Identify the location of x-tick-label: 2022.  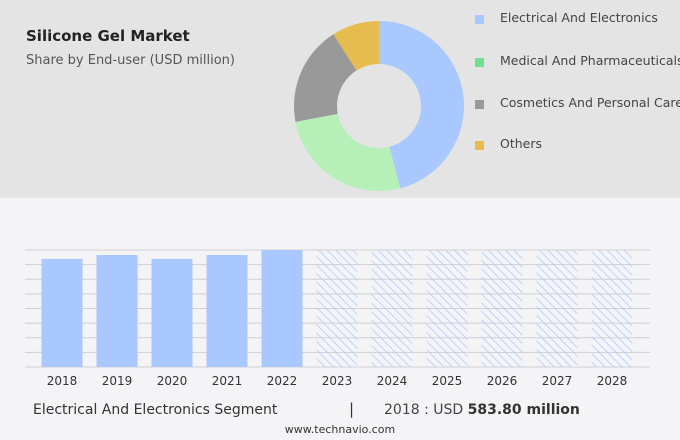
(282, 381).